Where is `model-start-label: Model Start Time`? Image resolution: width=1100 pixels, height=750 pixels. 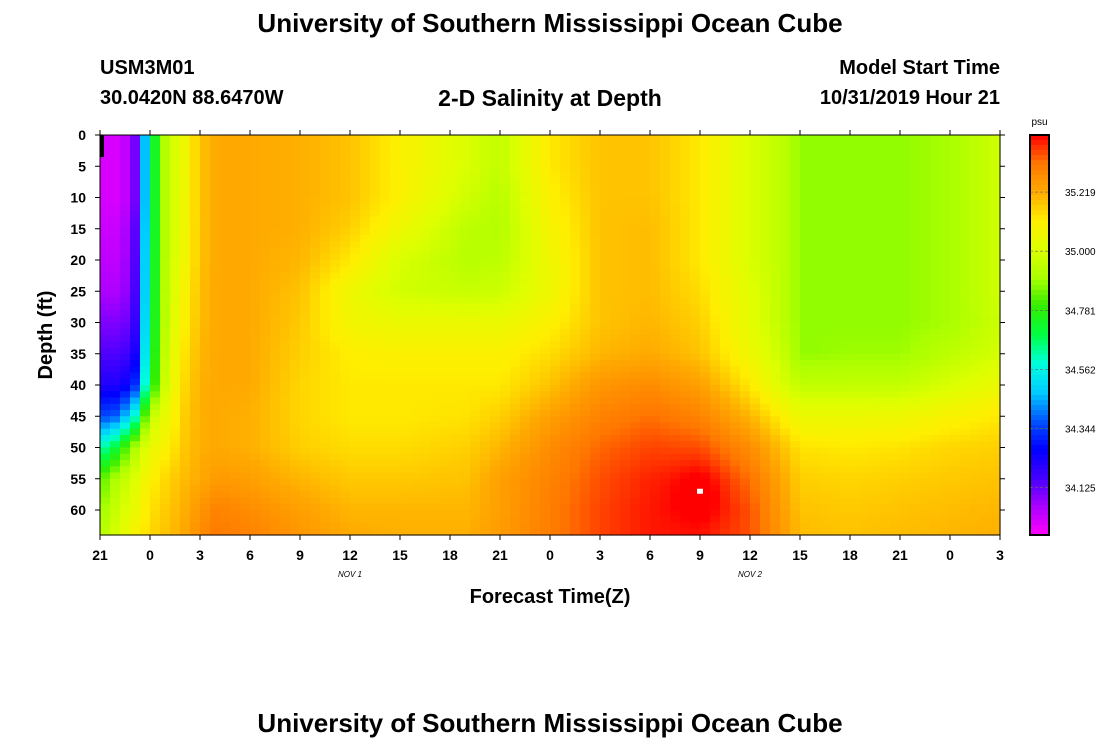
model-start-label: Model Start Time is located at coordinates (919, 68).